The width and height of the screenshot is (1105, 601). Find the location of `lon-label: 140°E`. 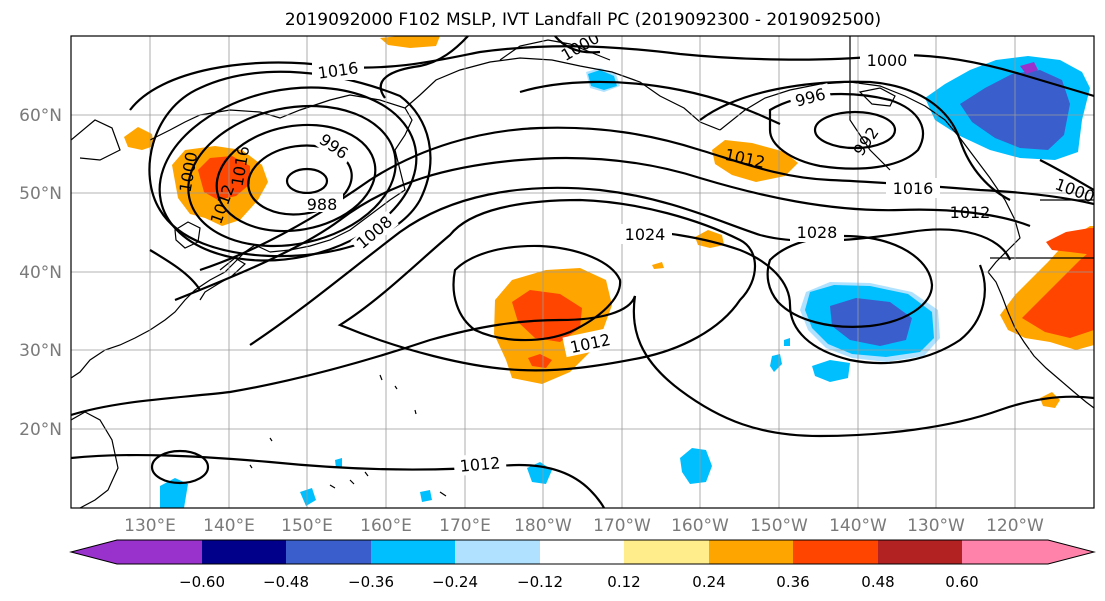

lon-label: 140°E is located at coordinates (229, 526).